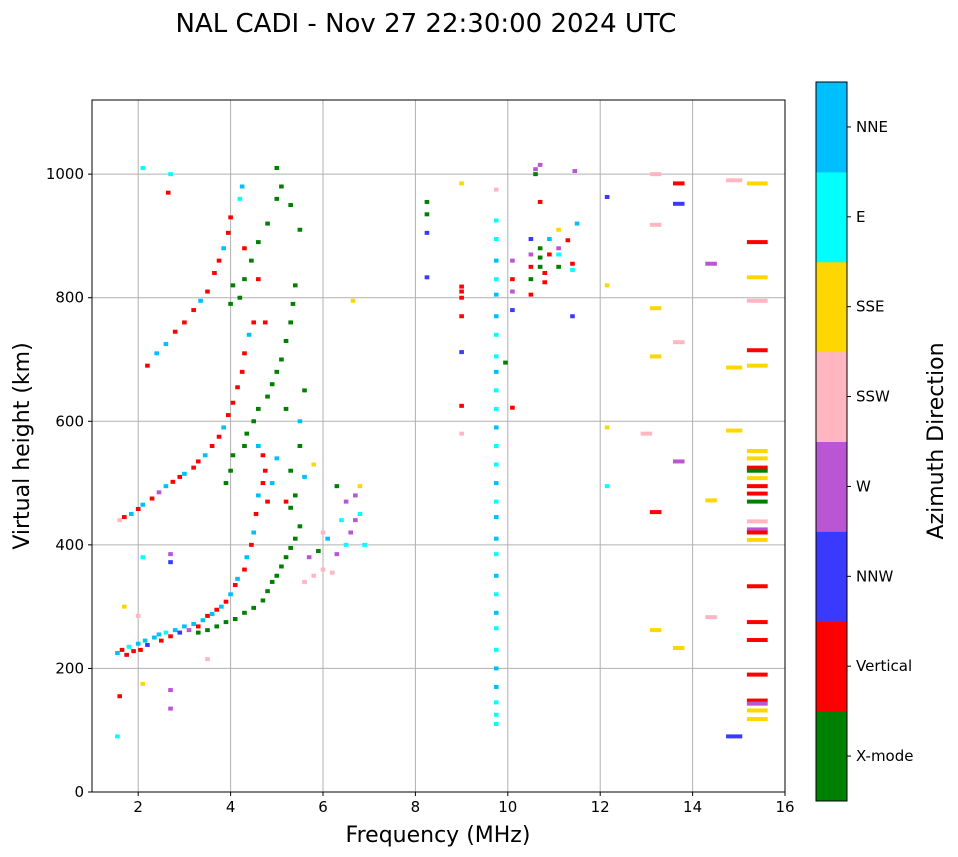 Image resolution: width=958 pixels, height=857 pixels. I want to click on x-tick-label: 16, so click(784, 807).